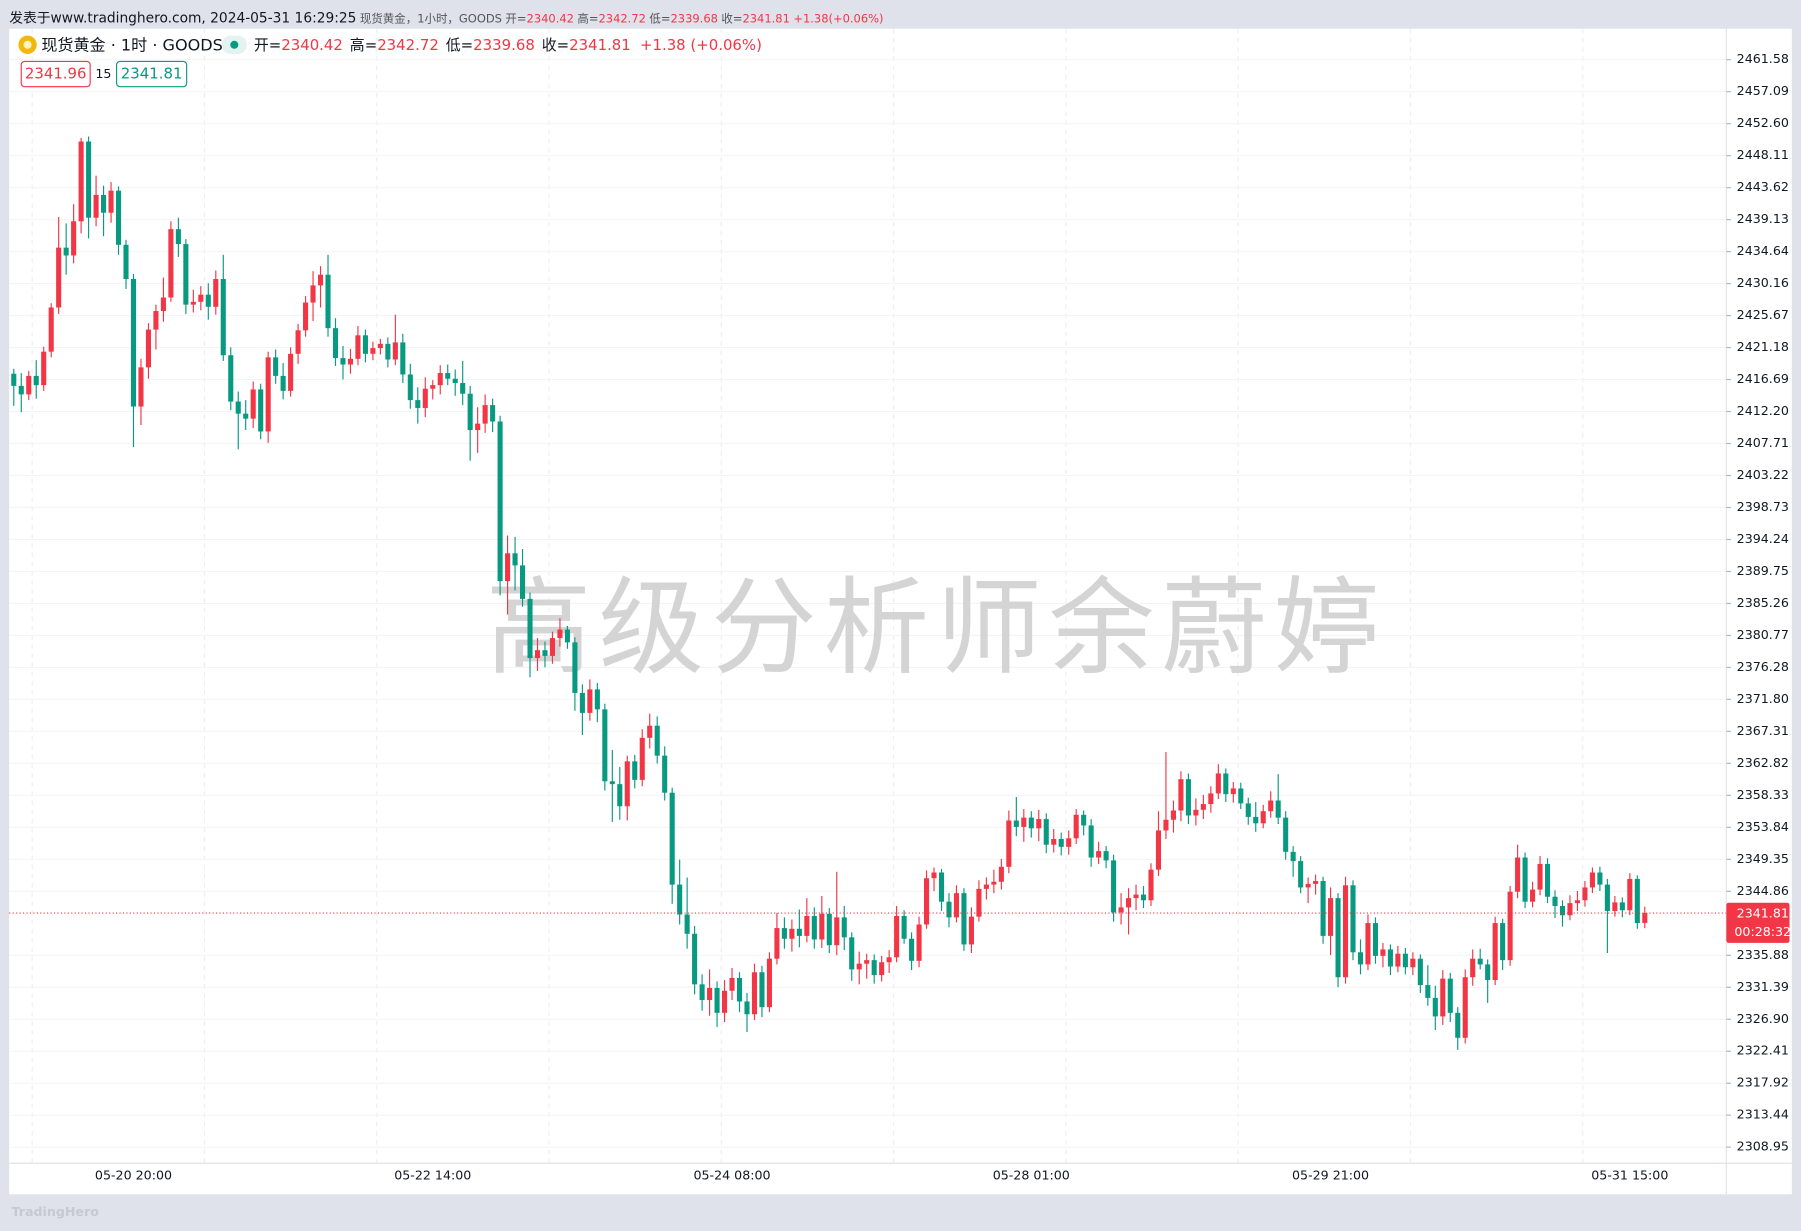 This screenshot has height=1231, width=1801. I want to click on y-tick-label: 2407.71, so click(1763, 442).